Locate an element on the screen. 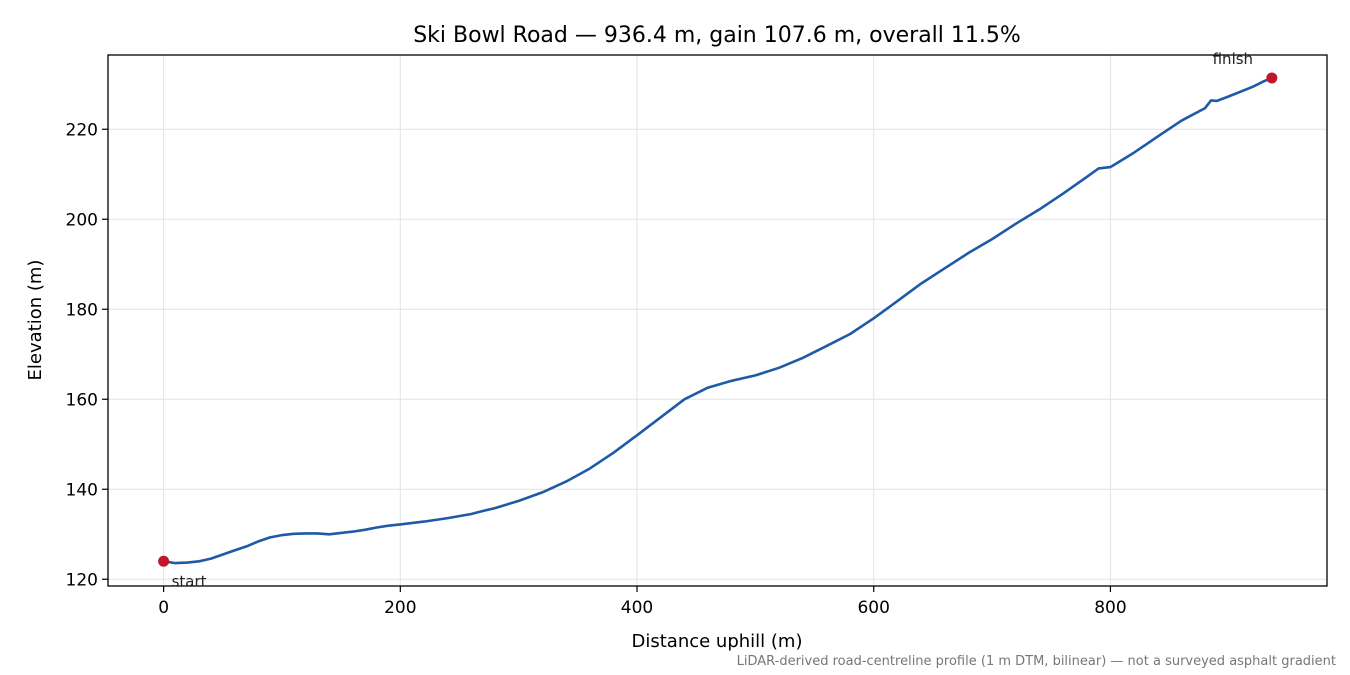  y-tick-label: 200 is located at coordinates (82, 220).